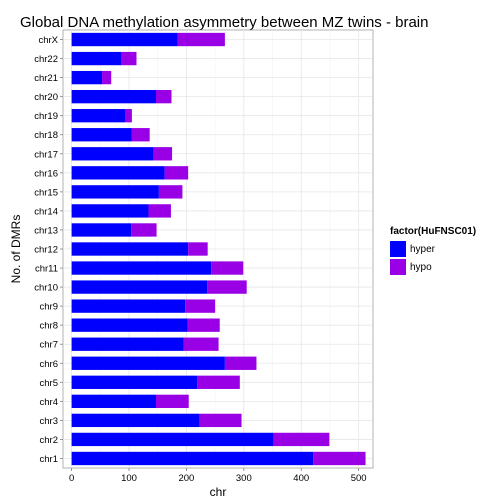  I want to click on bar-chr9-hyper, so click(128, 306).